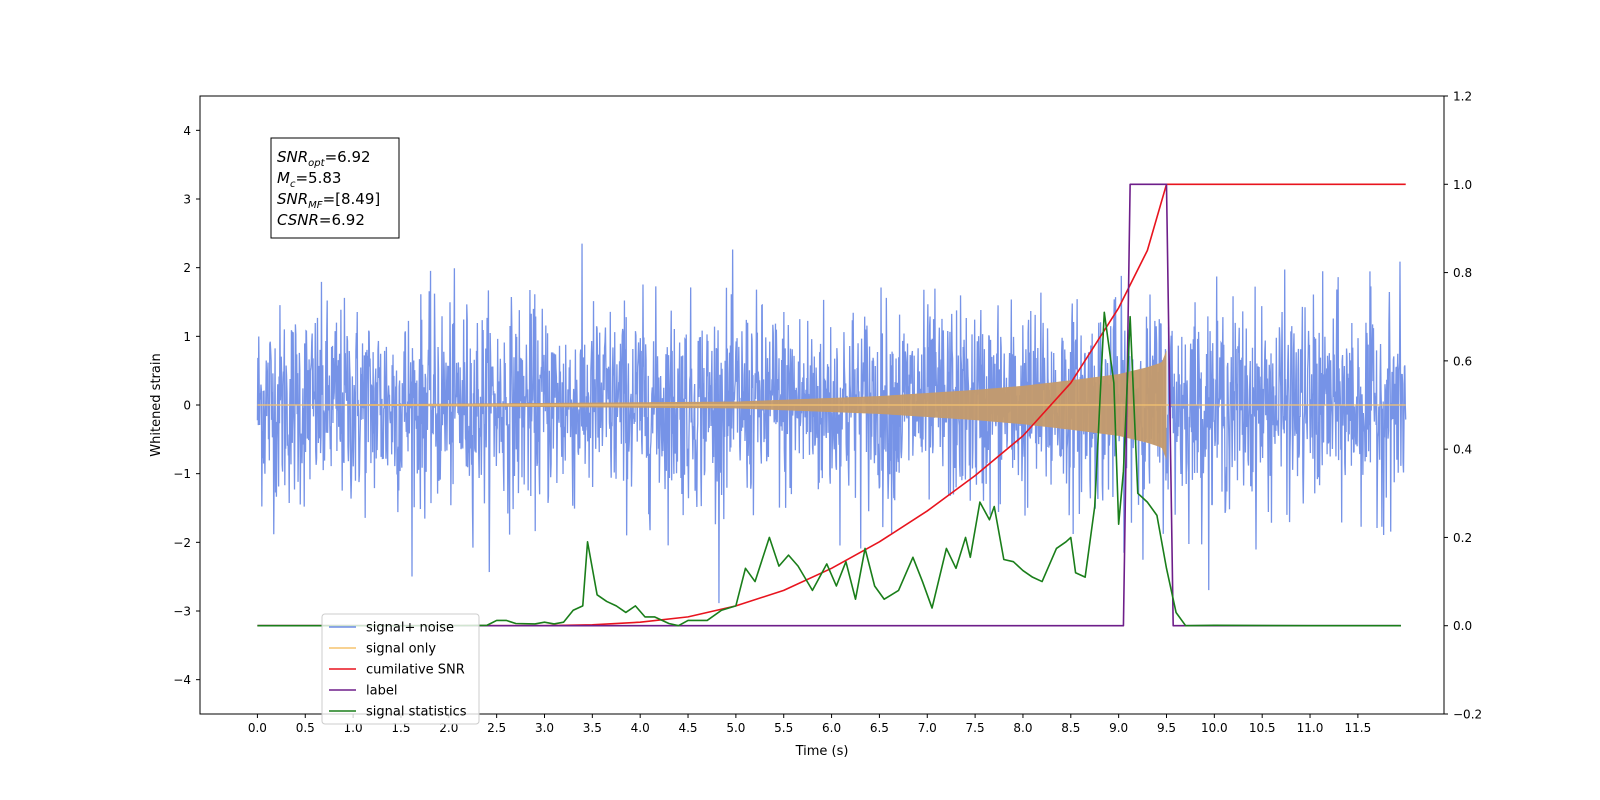 The height and width of the screenshot is (800, 1600). What do you see at coordinates (187, 337) in the screenshot?
I see `y-tick-label-3: 1` at bounding box center [187, 337].